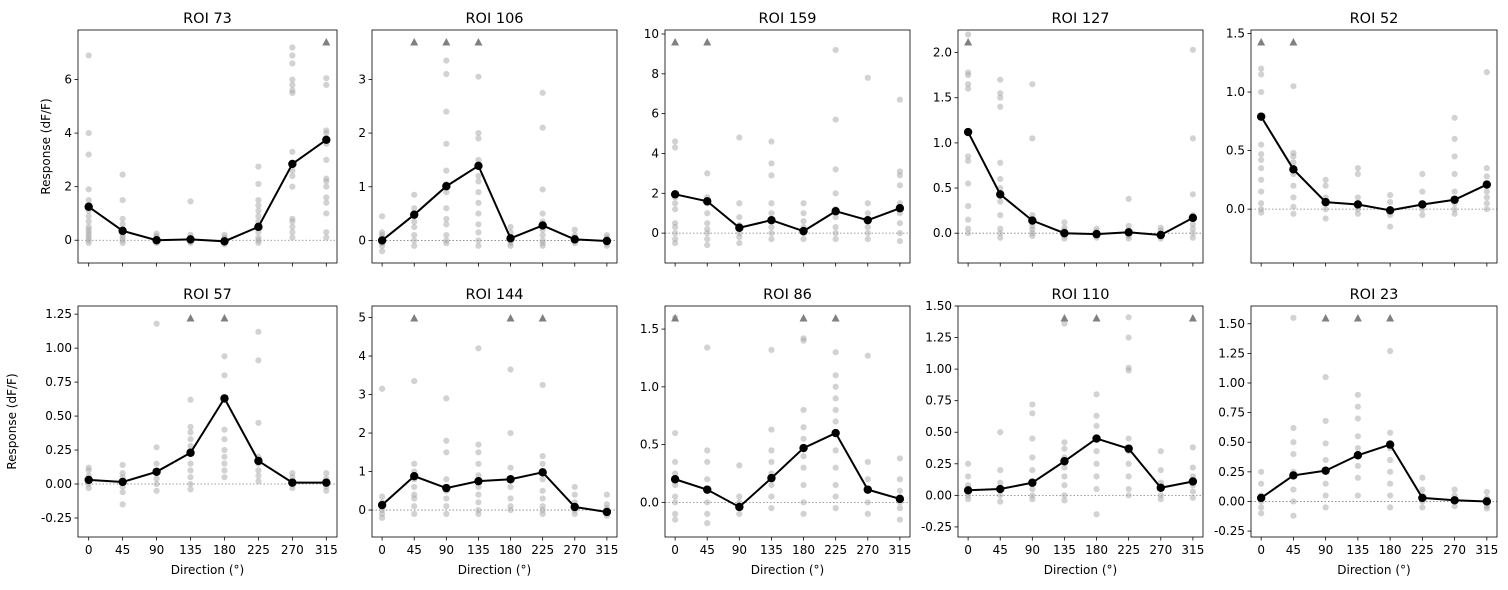 Image resolution: width=1508 pixels, height=590 pixels. What do you see at coordinates (787, 19) in the screenshot?
I see `panel-title: ROI 159` at bounding box center [787, 19].